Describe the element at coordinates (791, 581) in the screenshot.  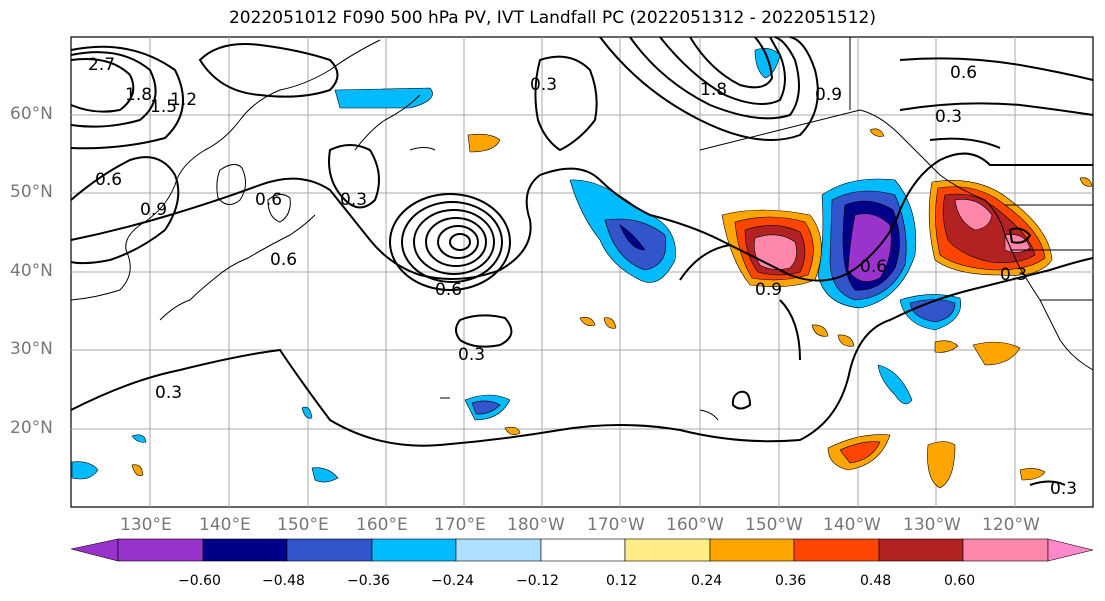
I see `colorbar-tick-label: 0.36` at that location.